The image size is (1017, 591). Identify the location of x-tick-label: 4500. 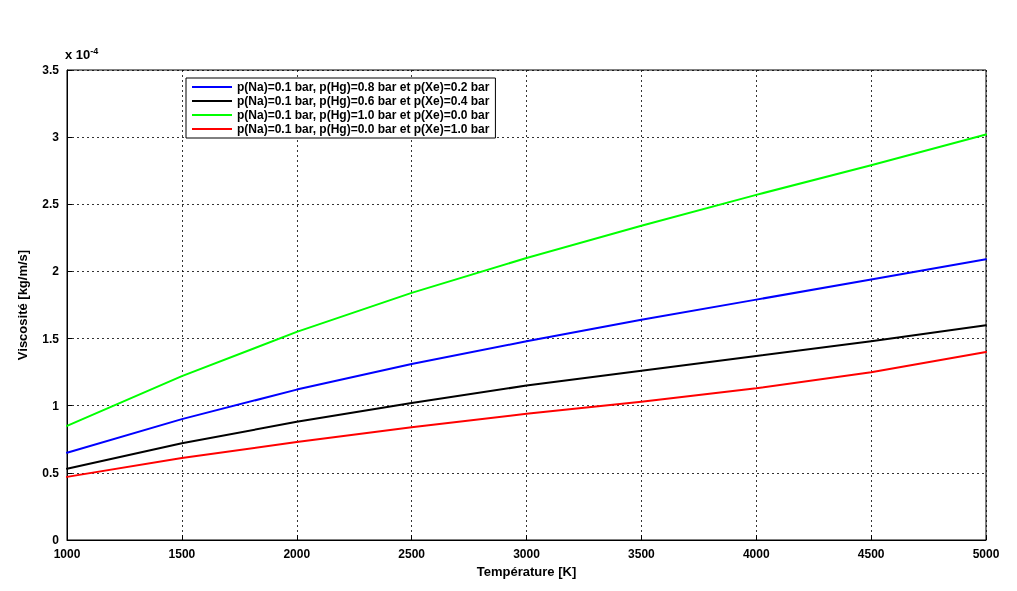
(871, 554).